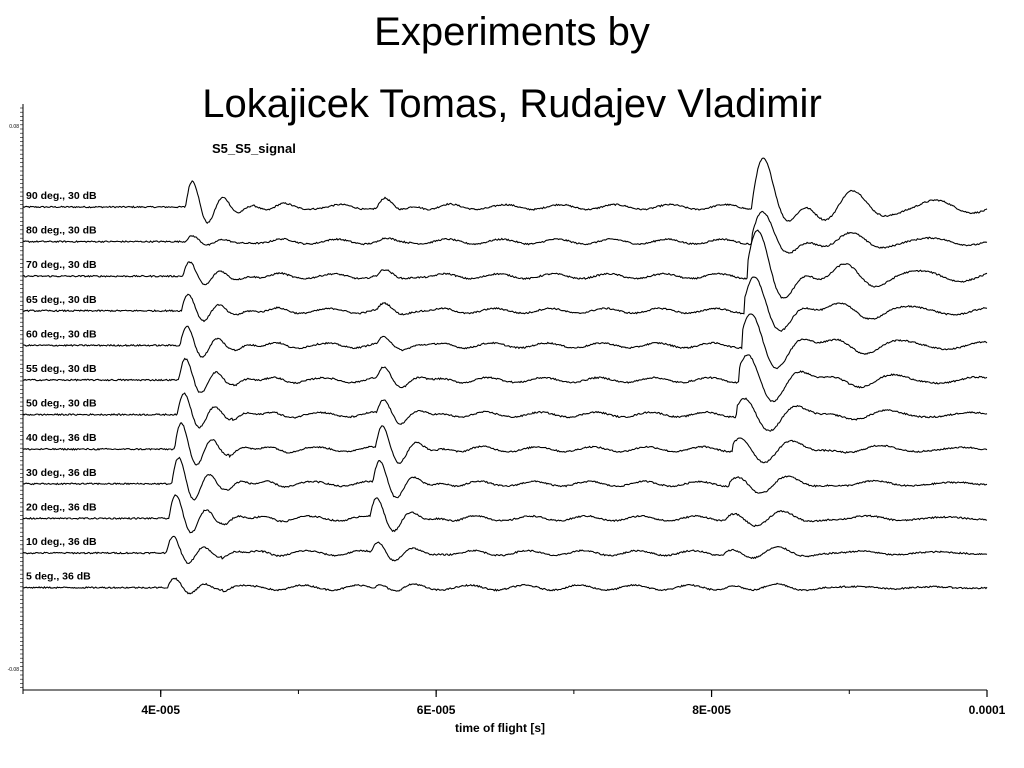  What do you see at coordinates (61, 542) in the screenshot?
I see `trace-label: 10 deg., 36 dB` at bounding box center [61, 542].